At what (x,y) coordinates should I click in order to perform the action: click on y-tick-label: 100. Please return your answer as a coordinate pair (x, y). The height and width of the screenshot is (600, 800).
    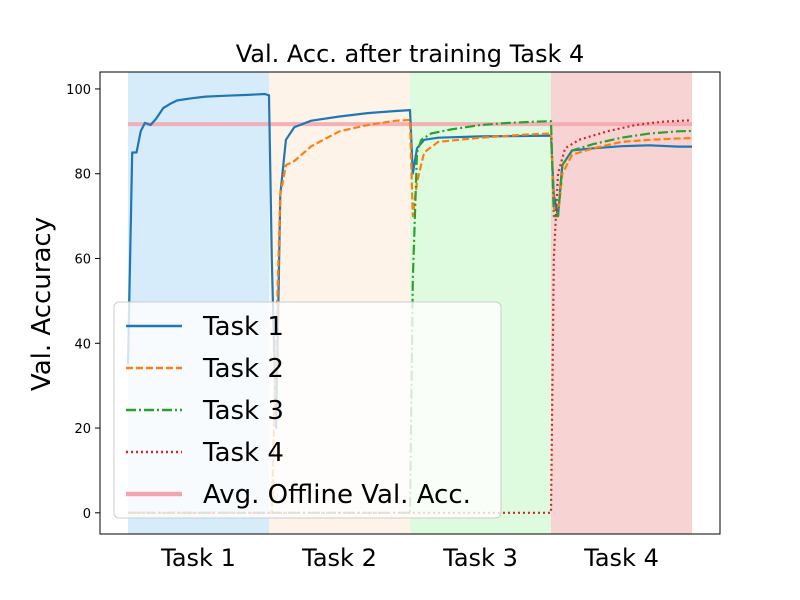
    Looking at the image, I should click on (78, 90).